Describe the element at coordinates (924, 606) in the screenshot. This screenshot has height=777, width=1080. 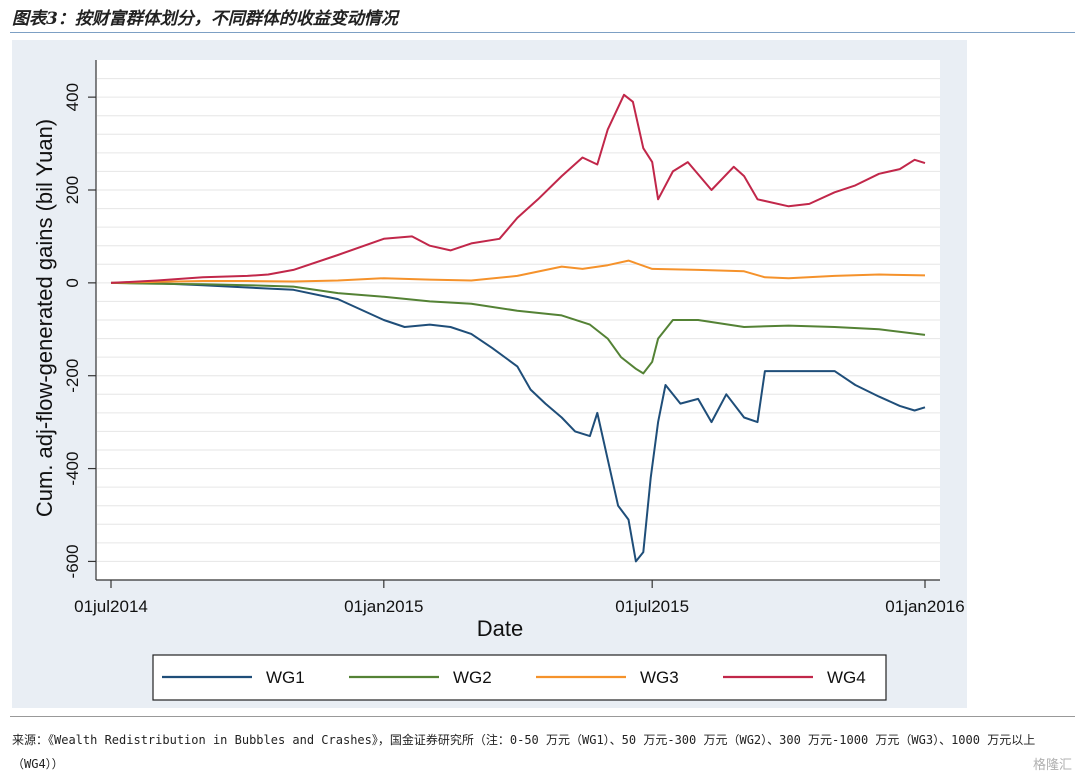
I see `x-tick-label: 01jan2016` at that location.